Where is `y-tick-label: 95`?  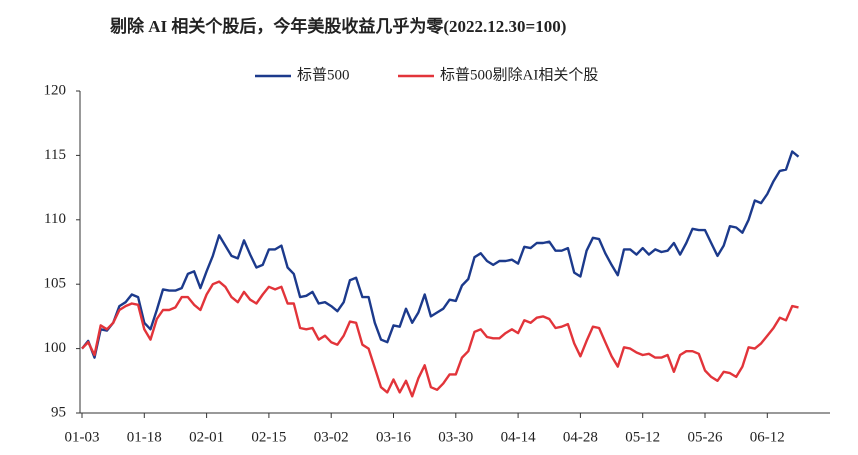 y-tick-label: 95 is located at coordinates (58, 412).